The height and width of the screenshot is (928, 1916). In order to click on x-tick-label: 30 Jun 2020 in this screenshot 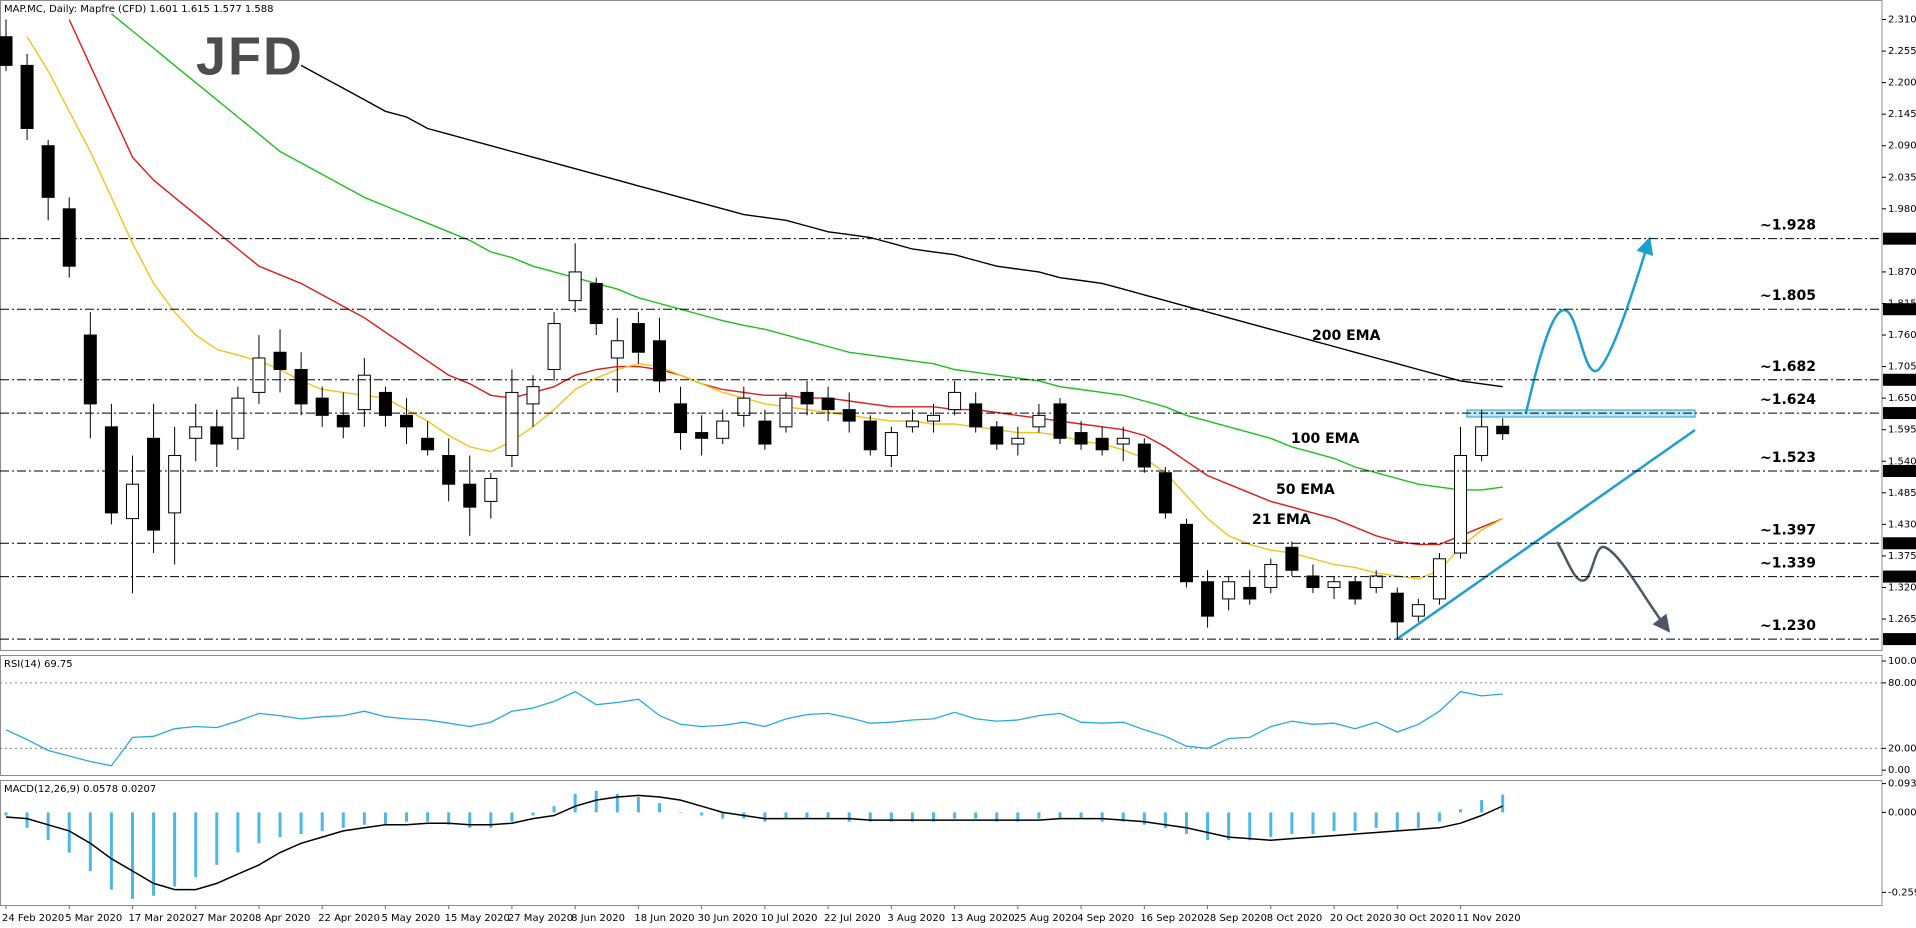, I will do `click(728, 918)`.